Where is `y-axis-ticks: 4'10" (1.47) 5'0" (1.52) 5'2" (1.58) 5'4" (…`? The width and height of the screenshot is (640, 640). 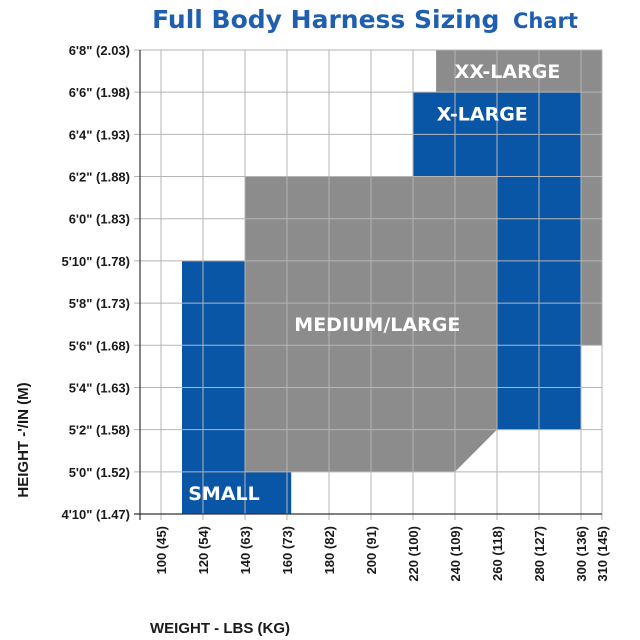 y-axis-ticks: 4'10" (1.47) 5'0" (1.52) 5'2" (1.58) 5'4" (… is located at coordinates (95, 282).